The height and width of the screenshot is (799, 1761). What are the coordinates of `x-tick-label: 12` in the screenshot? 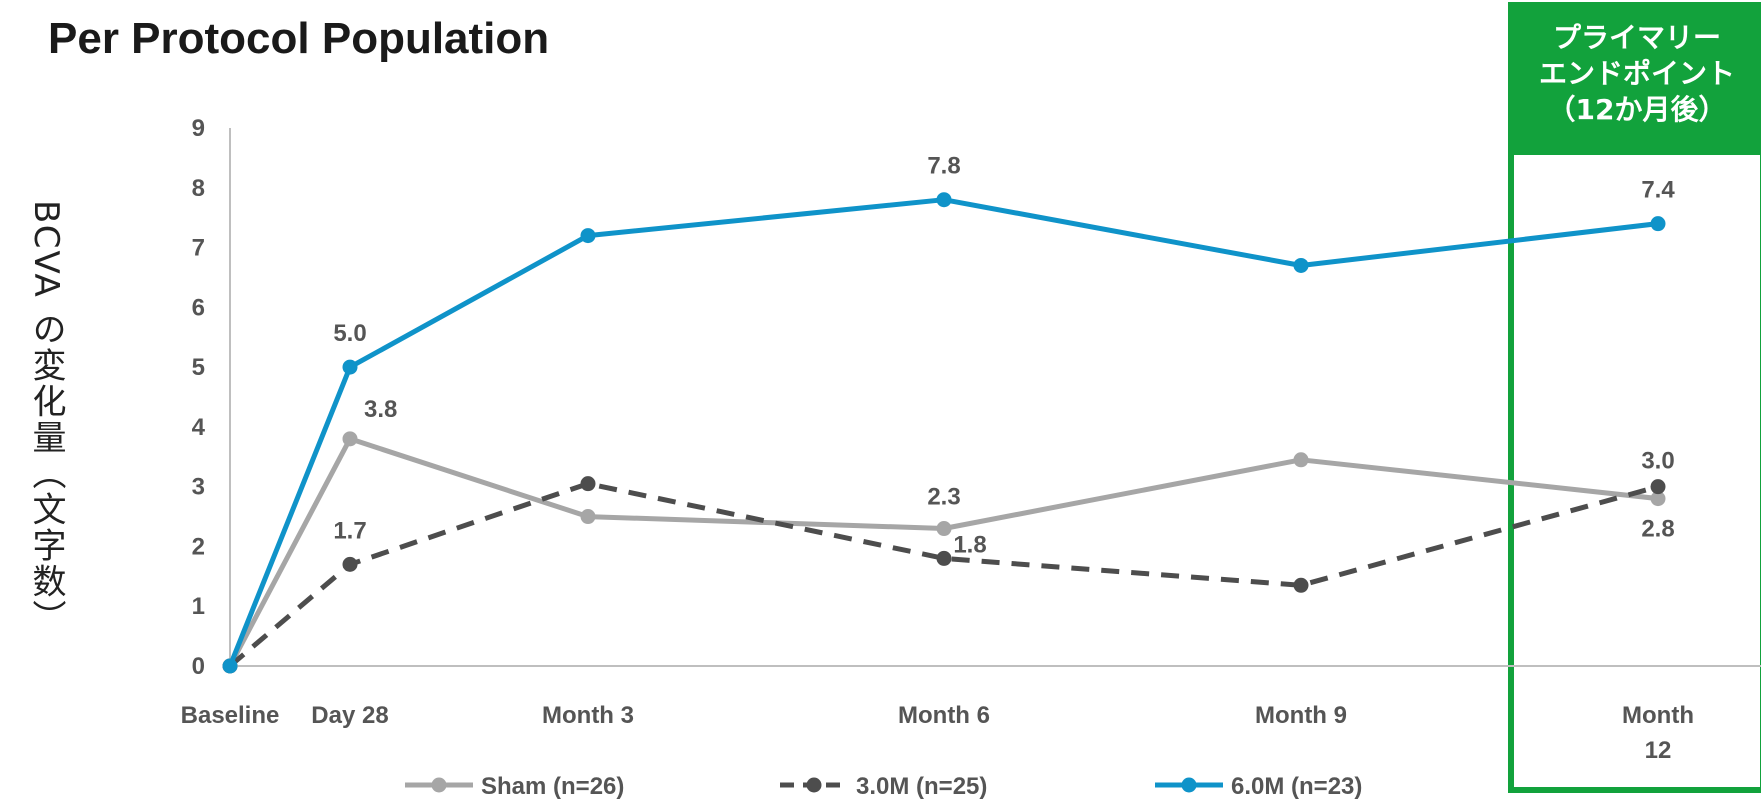 It's located at (1658, 750).